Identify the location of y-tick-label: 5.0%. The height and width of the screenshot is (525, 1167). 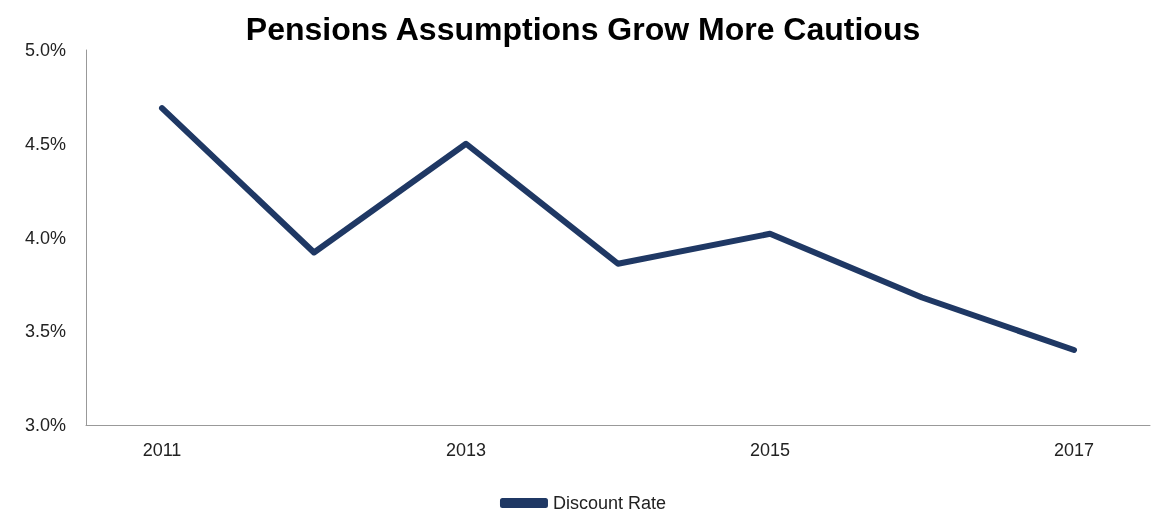
(45, 50).